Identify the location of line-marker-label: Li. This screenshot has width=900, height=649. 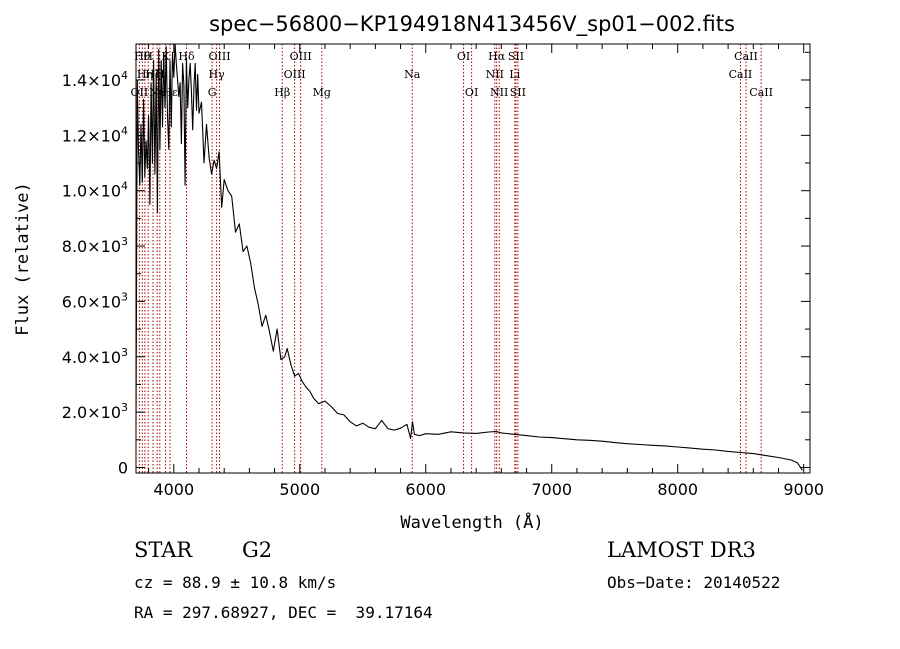
(514, 74).